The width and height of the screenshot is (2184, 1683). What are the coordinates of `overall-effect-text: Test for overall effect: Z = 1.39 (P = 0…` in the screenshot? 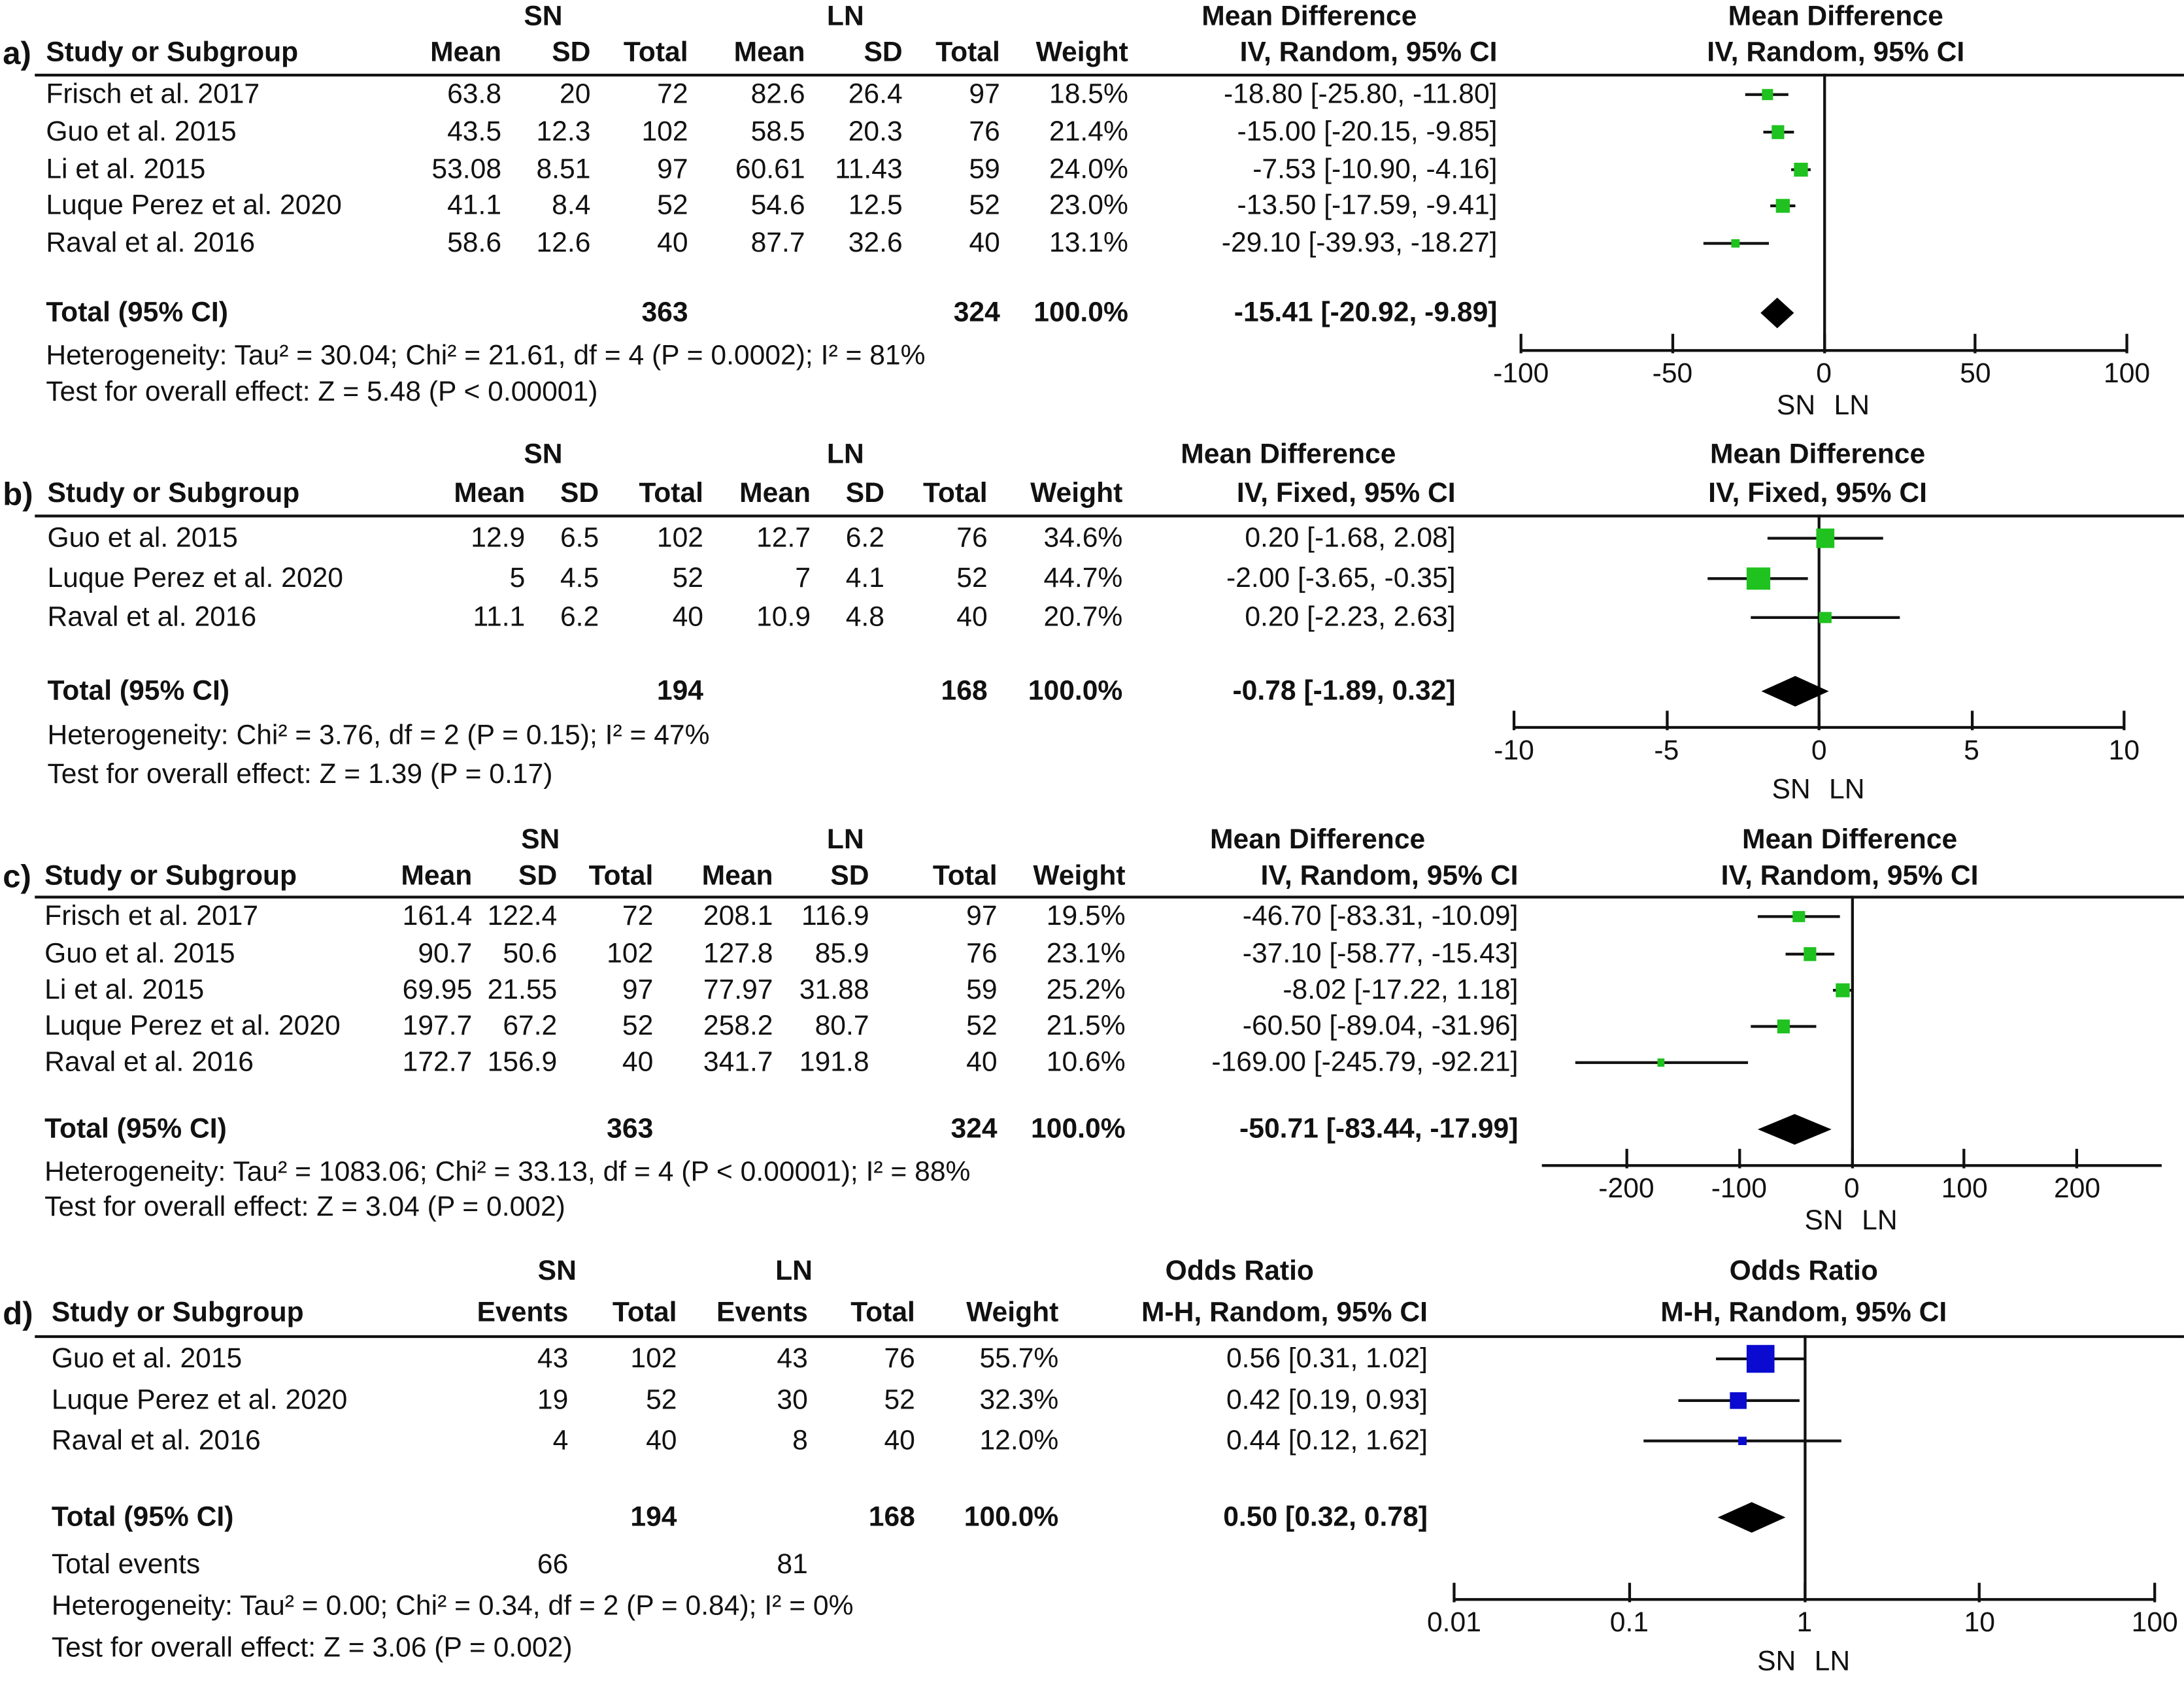 It's located at (300, 775).